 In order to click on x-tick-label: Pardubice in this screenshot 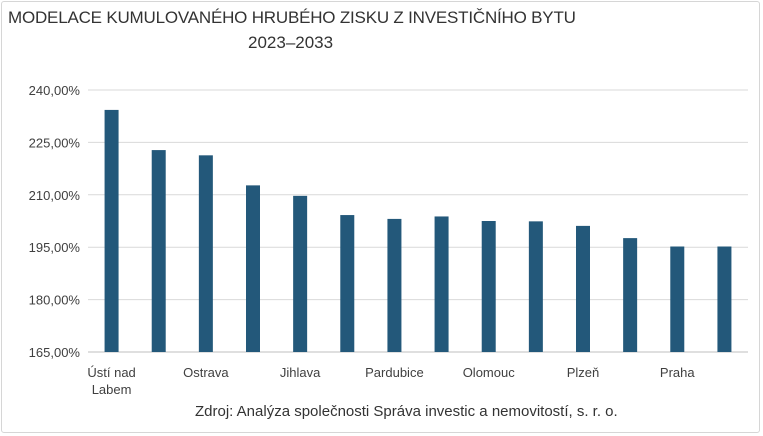, I will do `click(394, 372)`.